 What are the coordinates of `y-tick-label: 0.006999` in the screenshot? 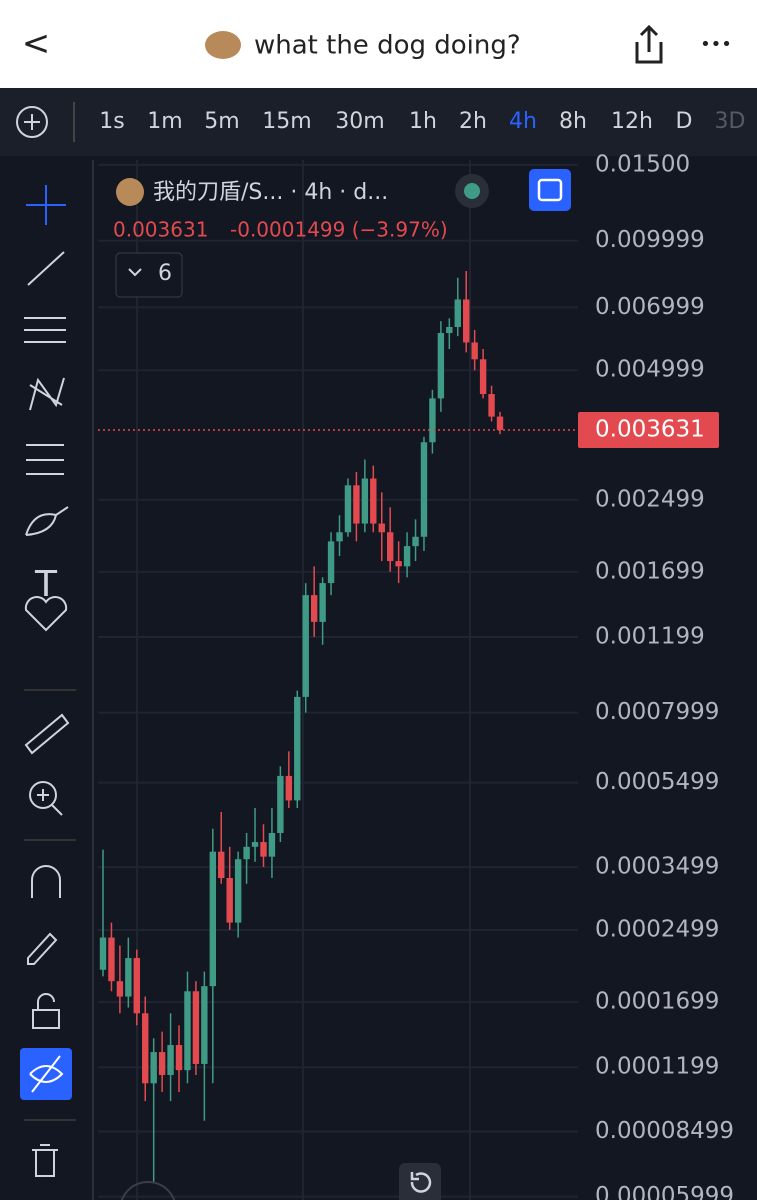 It's located at (650, 307).